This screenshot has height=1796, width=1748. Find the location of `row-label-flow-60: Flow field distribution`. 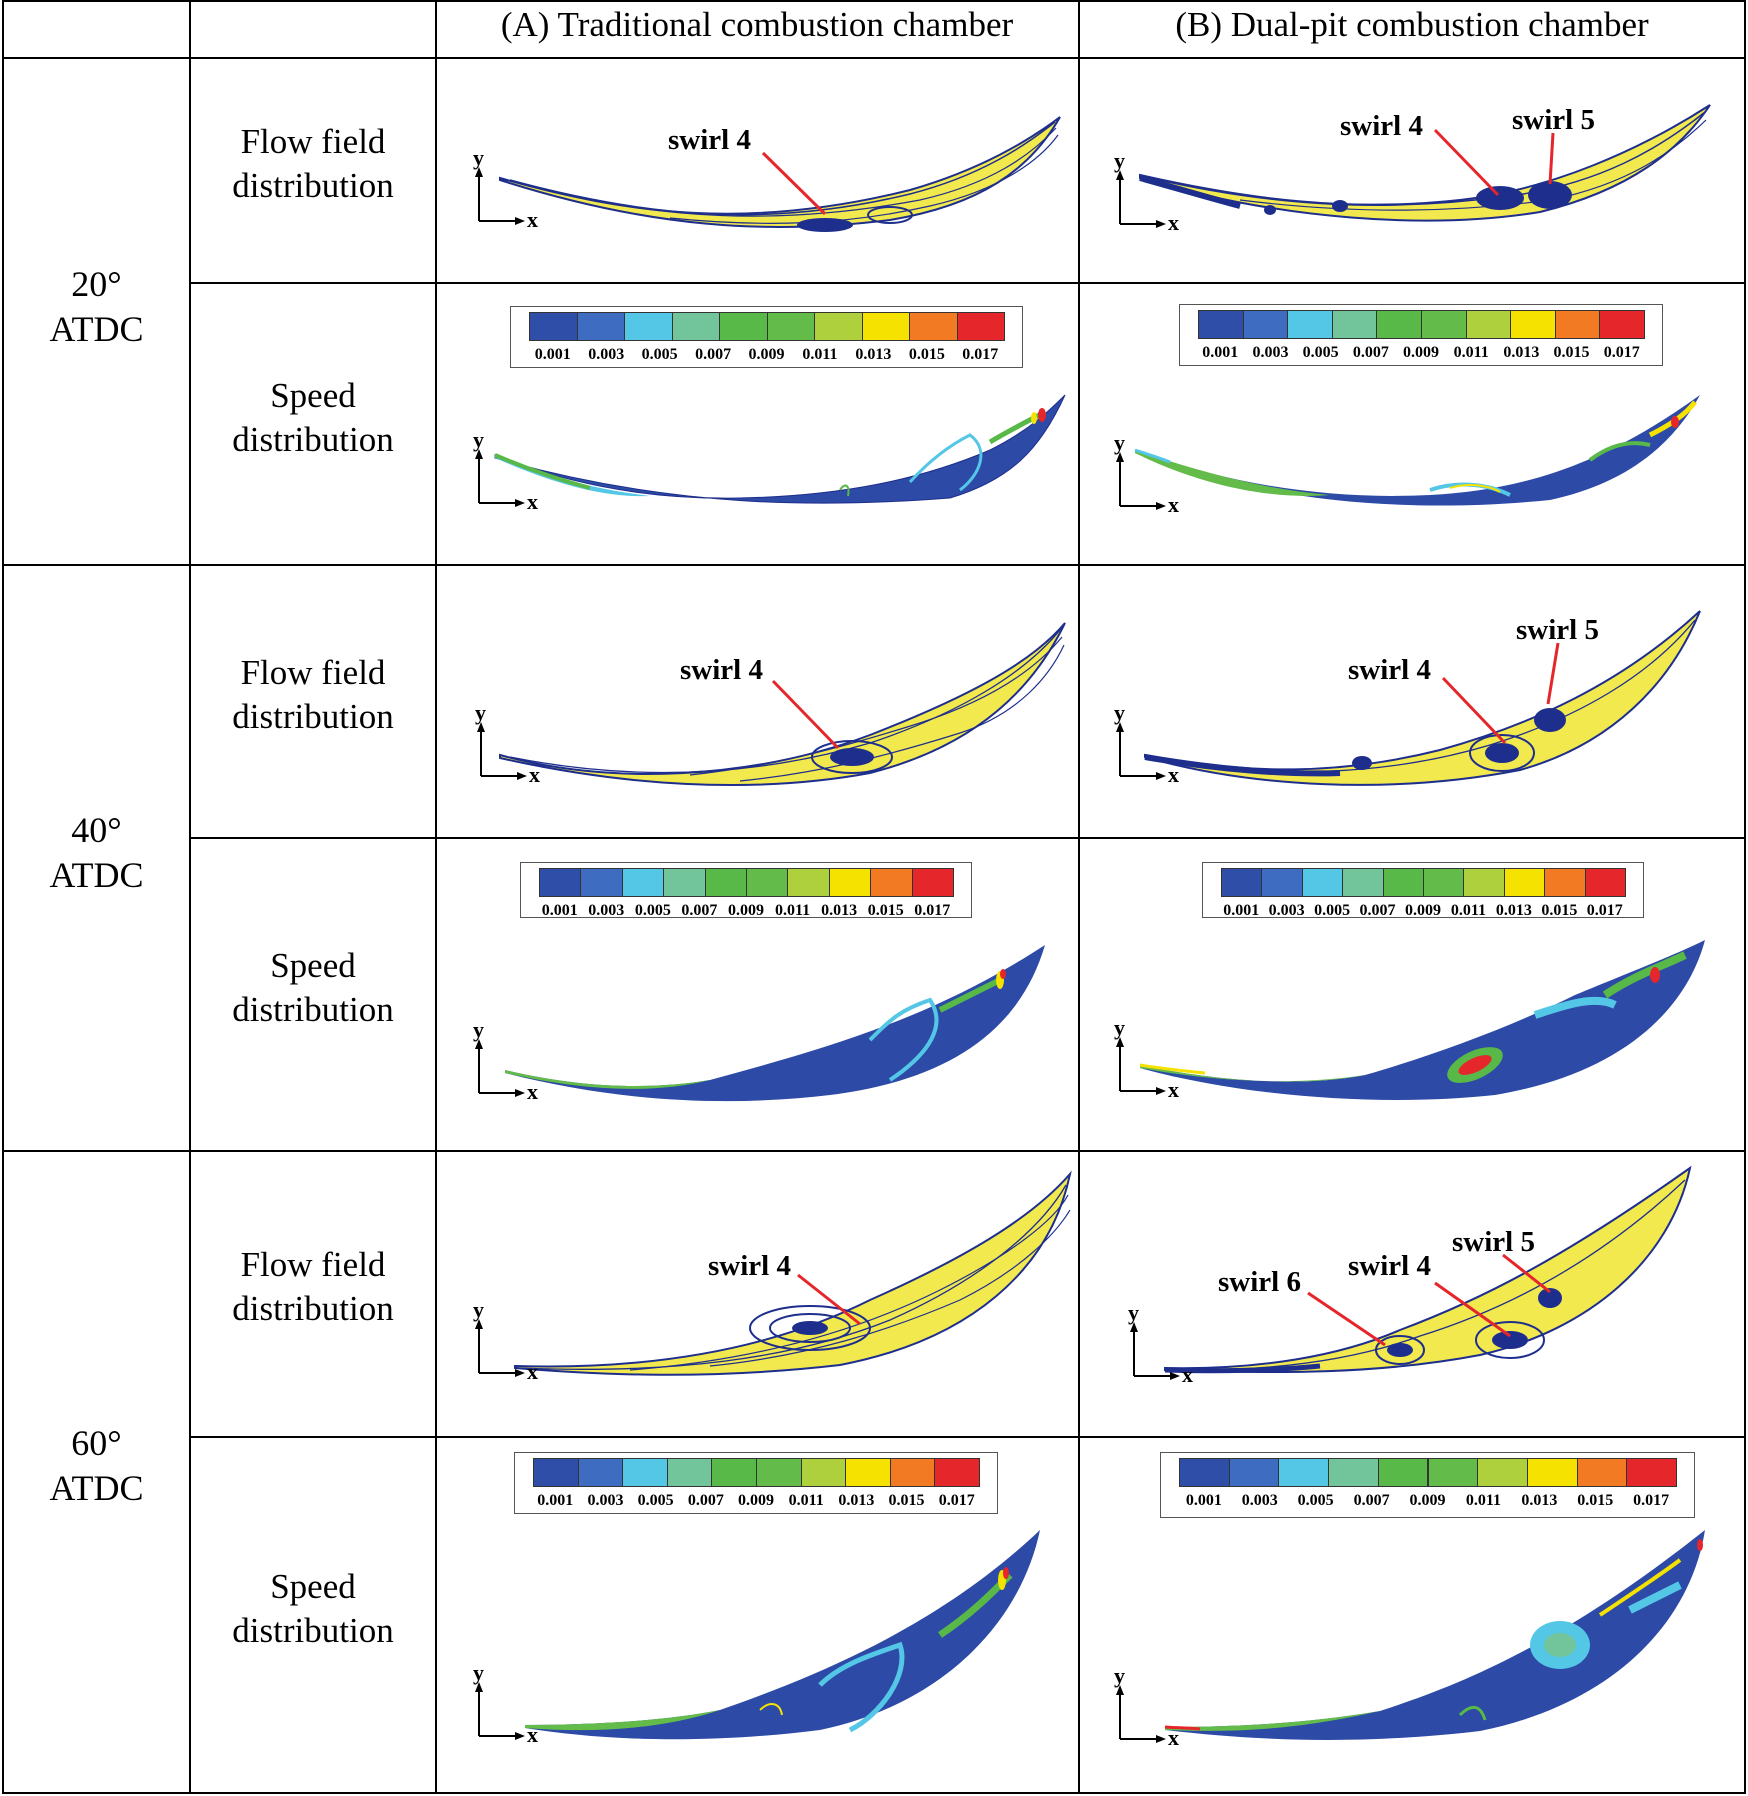

row-label-flow-60: Flow field distribution is located at coordinates (313, 1287).